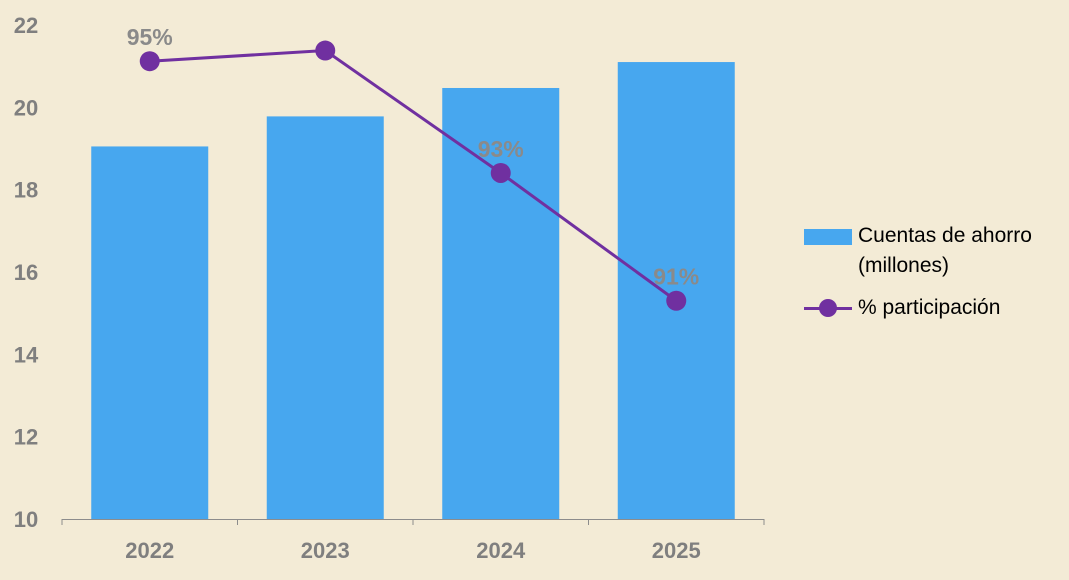 This screenshot has width=1069, height=580. What do you see at coordinates (26, 437) in the screenshot?
I see `y-tick-label-12: 12` at bounding box center [26, 437].